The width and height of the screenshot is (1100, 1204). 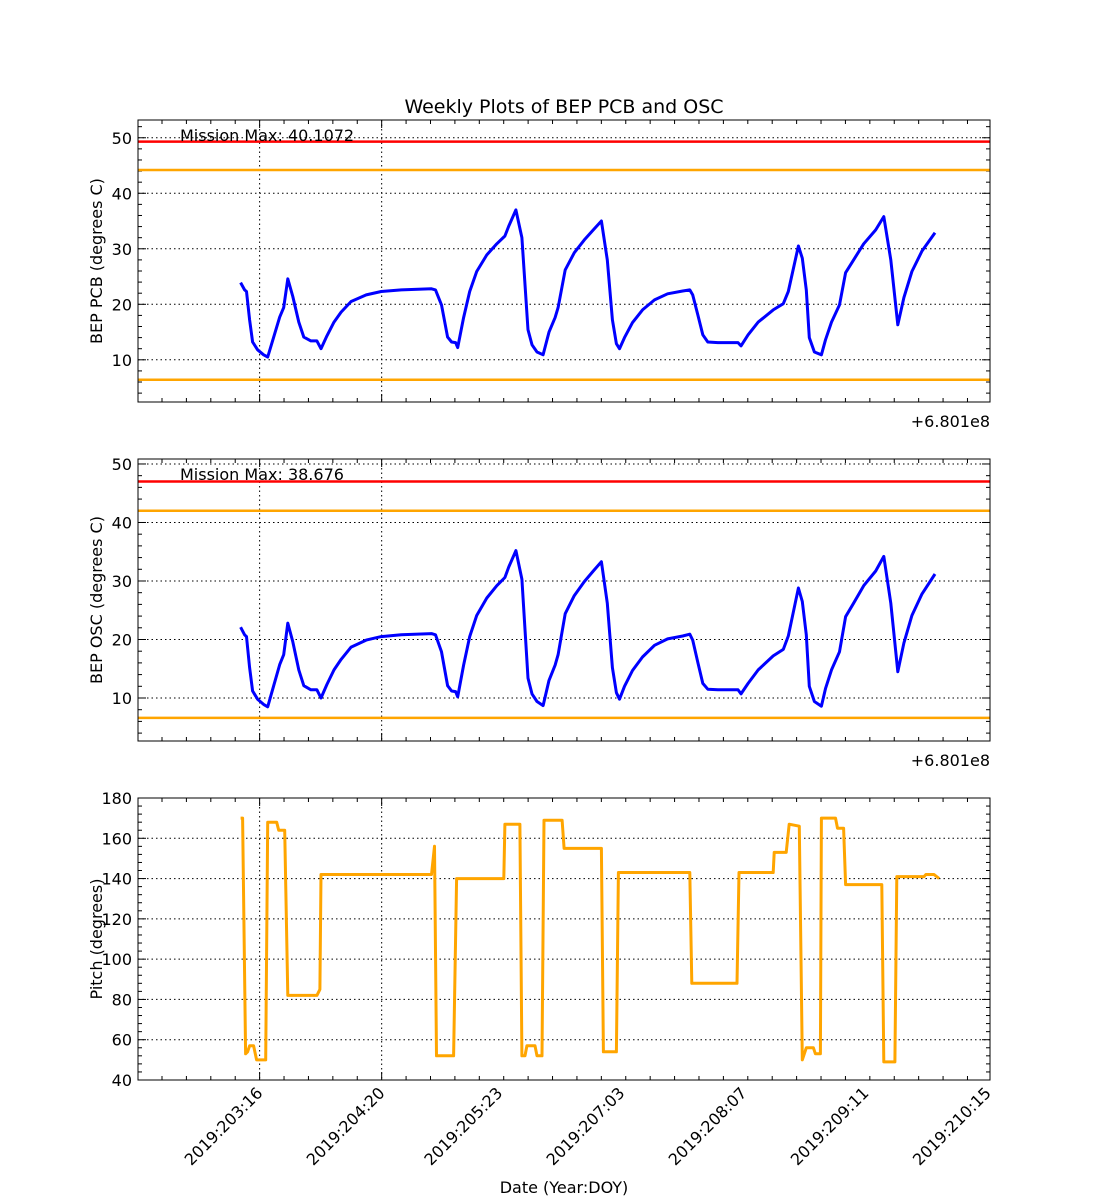 I want to click on x-axis-label: Date (Year:DOY), so click(x=564, y=1187).